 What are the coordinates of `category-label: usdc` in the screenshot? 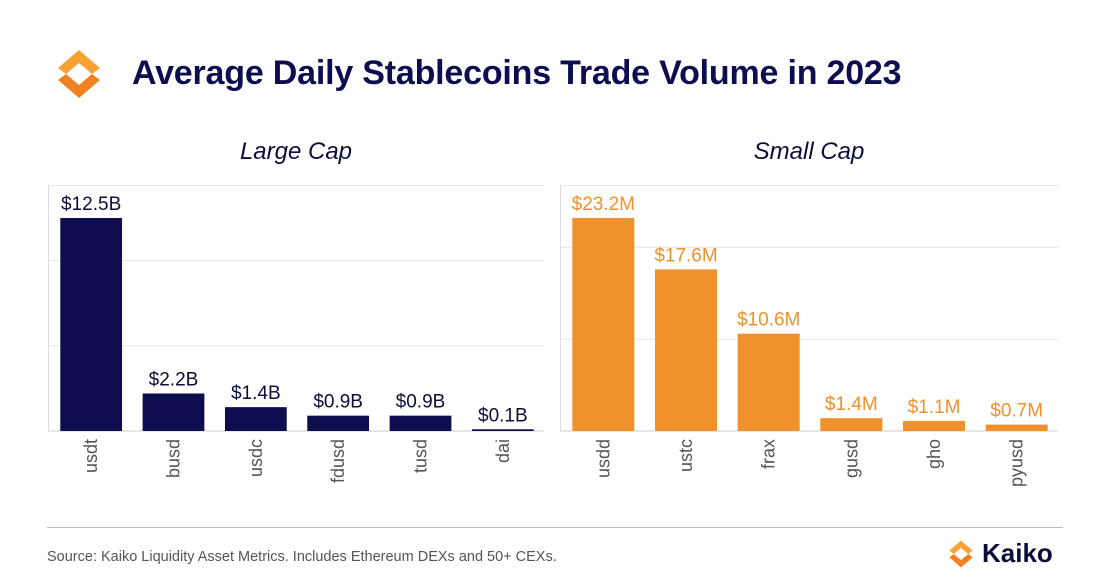 It's located at (256, 458).